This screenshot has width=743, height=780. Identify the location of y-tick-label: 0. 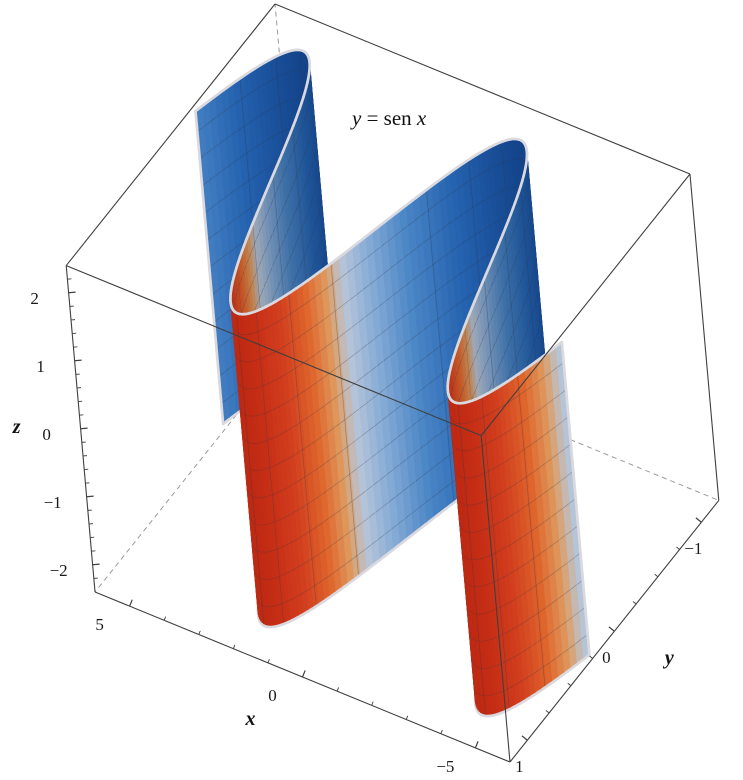
(606, 657).